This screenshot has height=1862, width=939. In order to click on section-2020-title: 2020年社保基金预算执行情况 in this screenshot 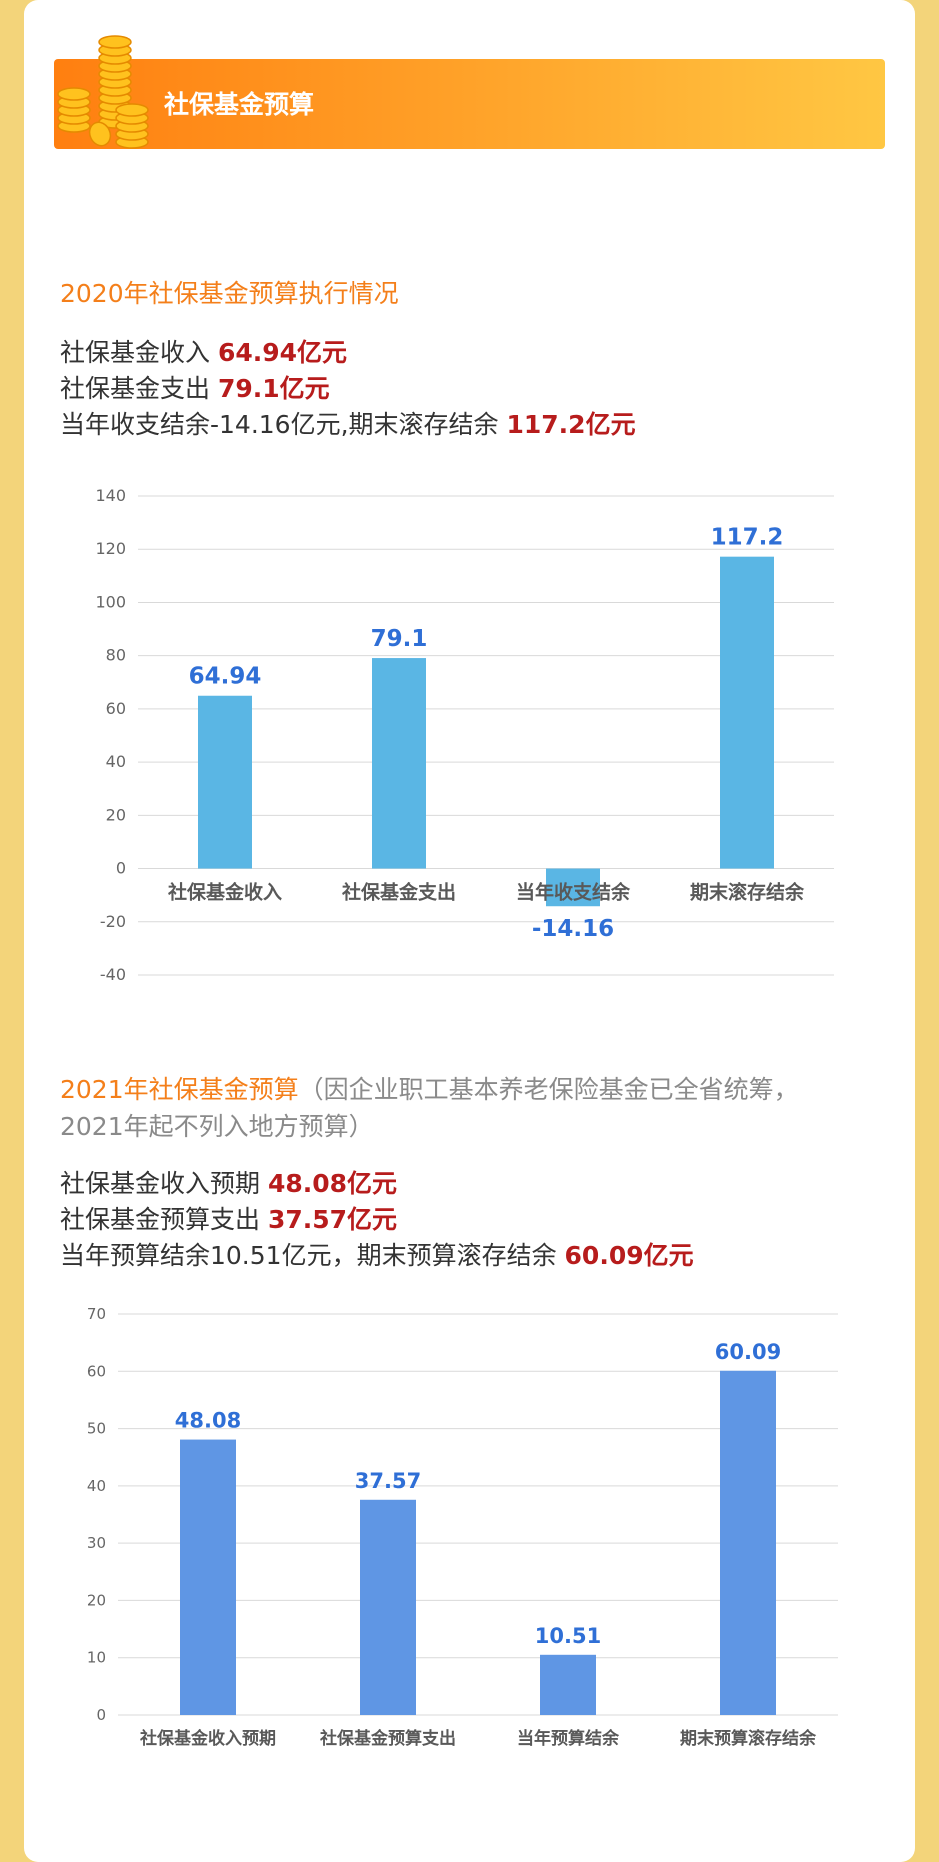, I will do `click(229, 293)`.